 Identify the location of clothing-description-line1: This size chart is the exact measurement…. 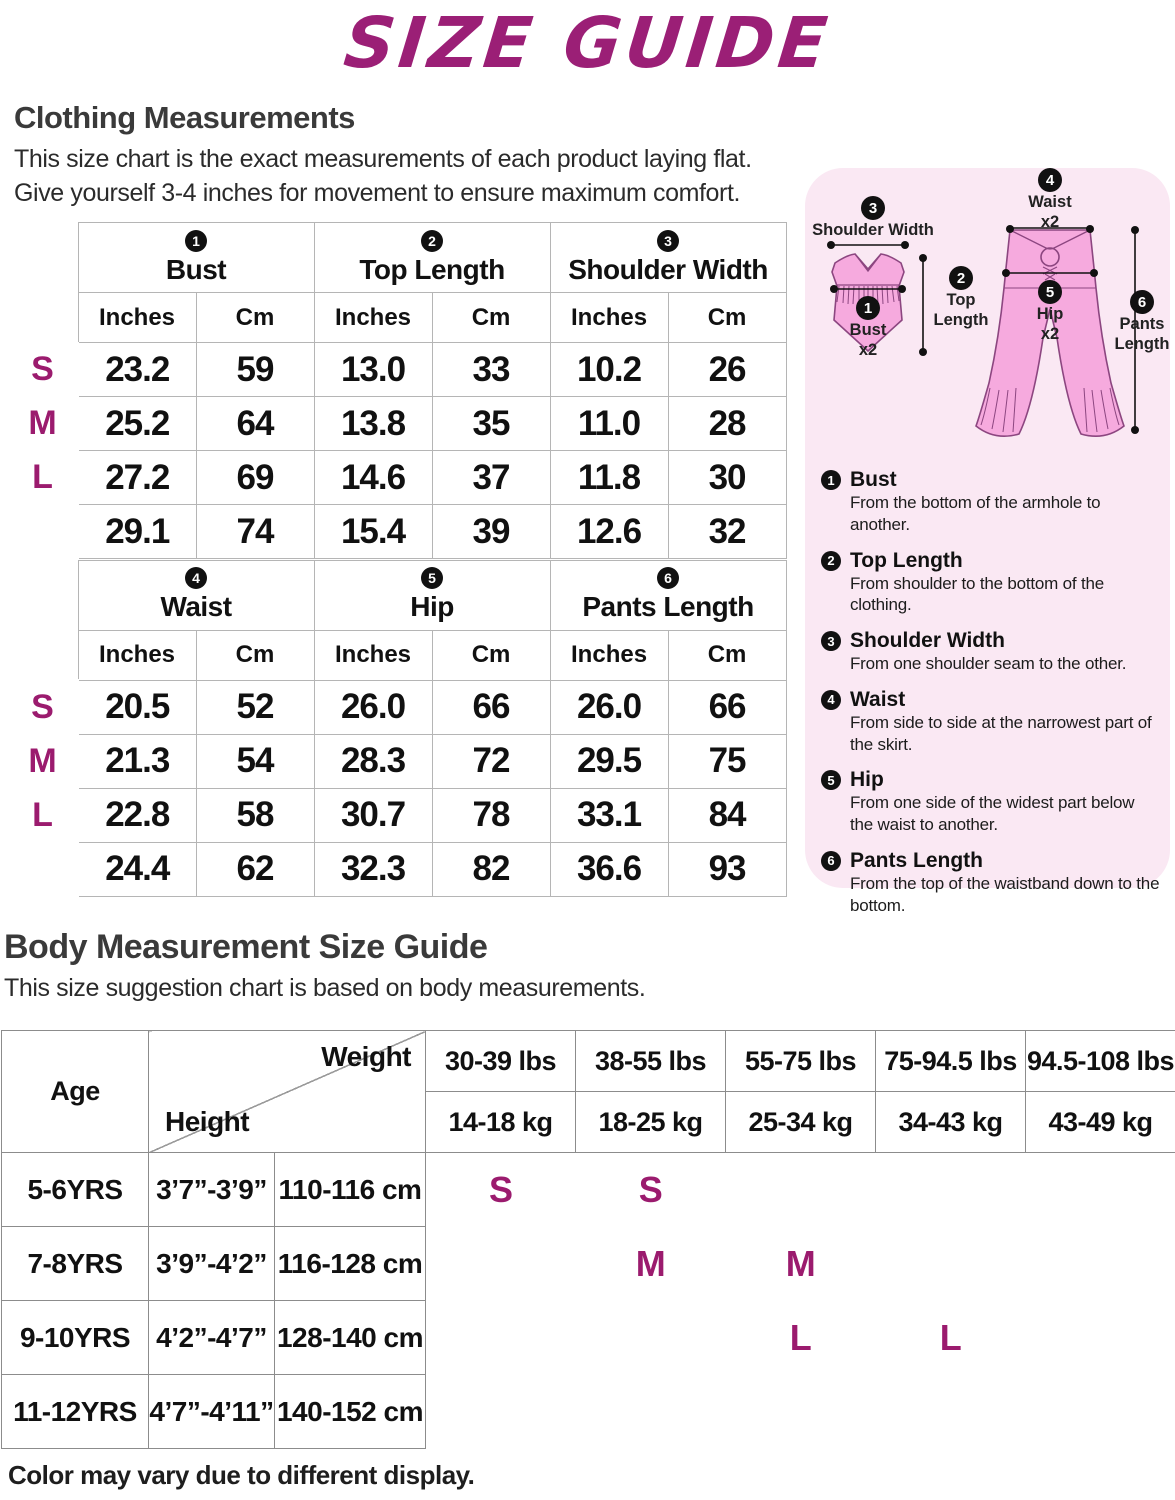
(383, 159).